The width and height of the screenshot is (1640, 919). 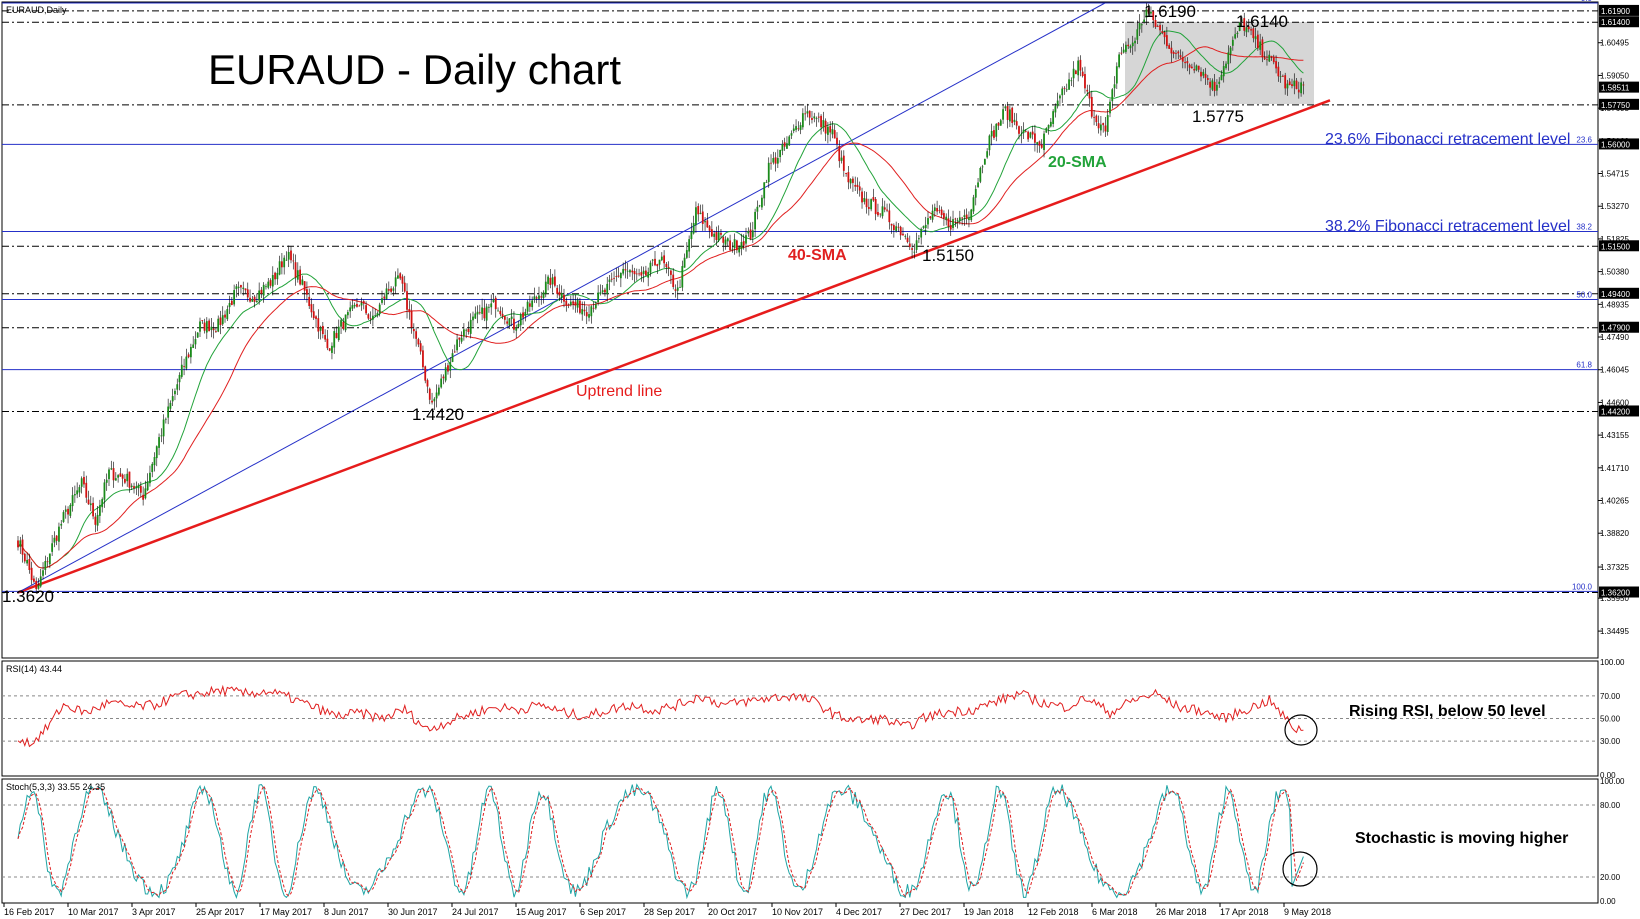 I want to click on fib382-label: 38.2% Fibonacci retracement level, so click(x=1447, y=226).